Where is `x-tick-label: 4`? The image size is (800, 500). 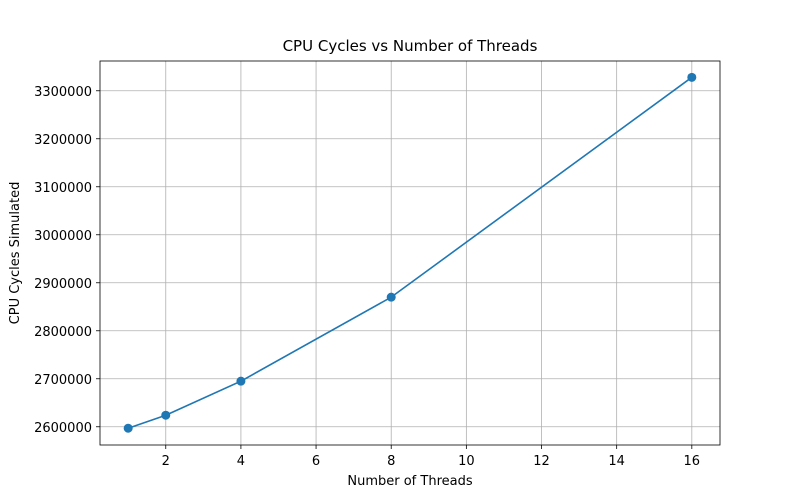
x-tick-label: 4 is located at coordinates (241, 461).